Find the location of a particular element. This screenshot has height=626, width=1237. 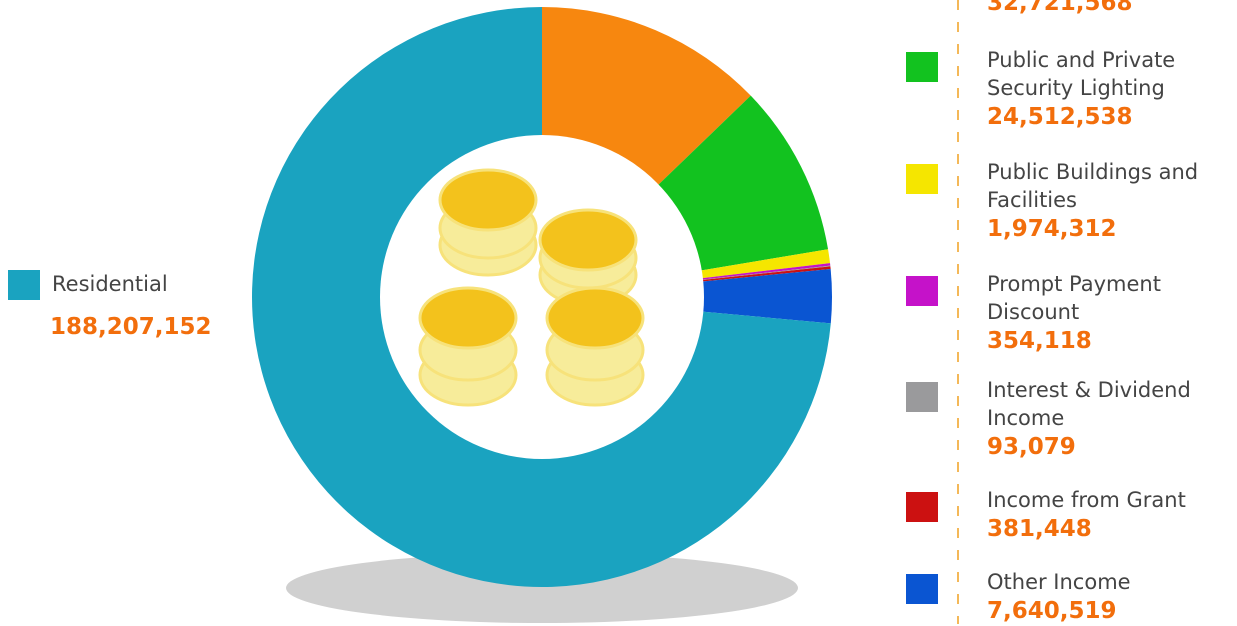

legend-label: Residential is located at coordinates (110, 284).